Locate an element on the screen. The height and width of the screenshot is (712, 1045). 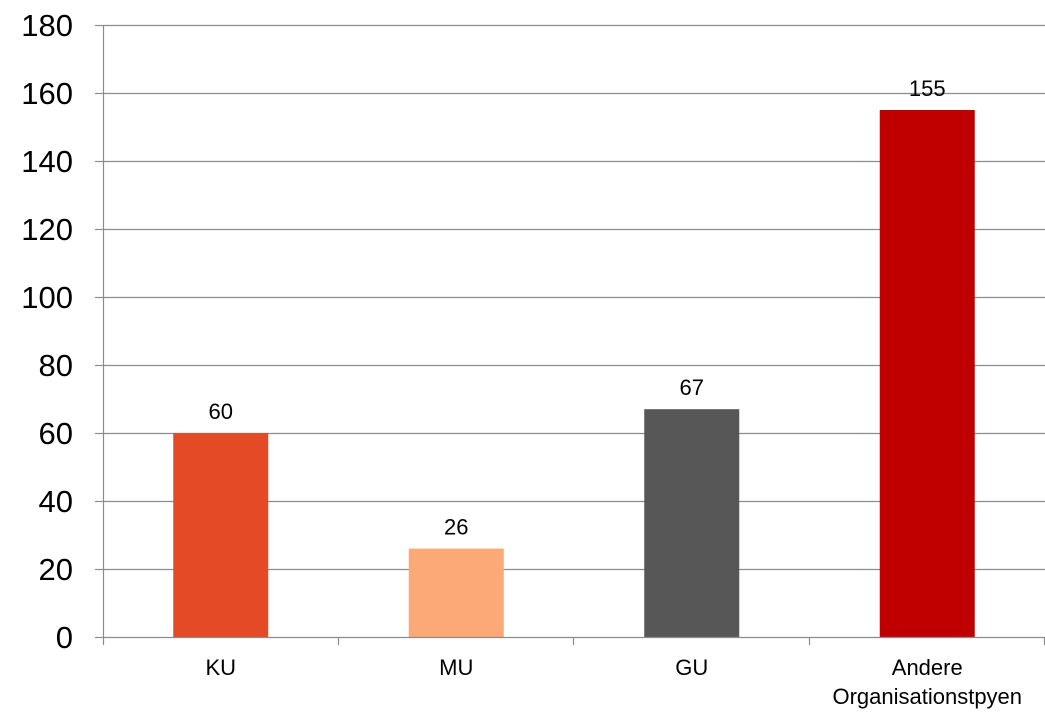
data-label-1: 26 is located at coordinates (456, 527).